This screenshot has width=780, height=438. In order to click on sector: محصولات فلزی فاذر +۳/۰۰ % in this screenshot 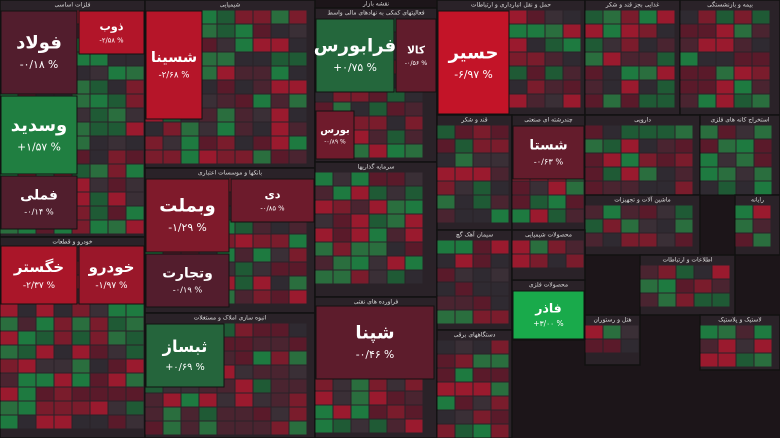, I will do `click(548, 310)`.